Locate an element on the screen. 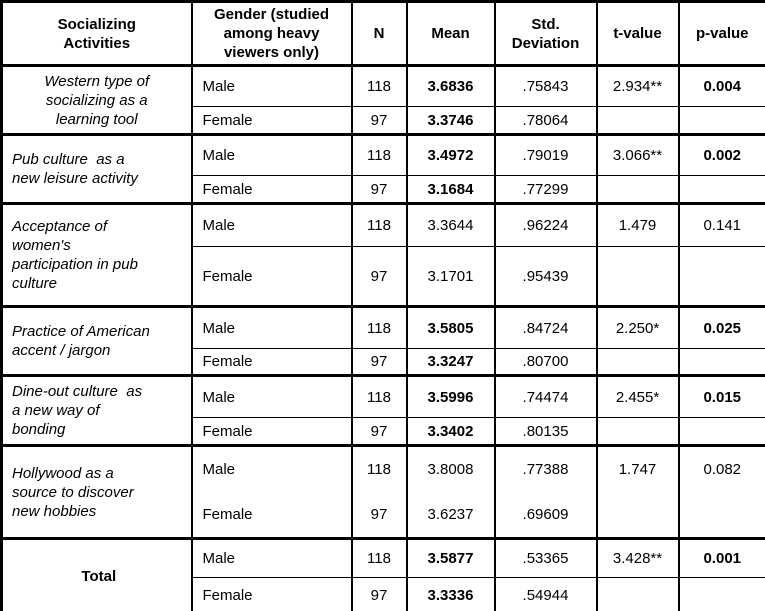 Image resolution: width=765 pixels, height=611 pixels. table-row: Female 97 3.3746 .78064 is located at coordinates (383, 121).